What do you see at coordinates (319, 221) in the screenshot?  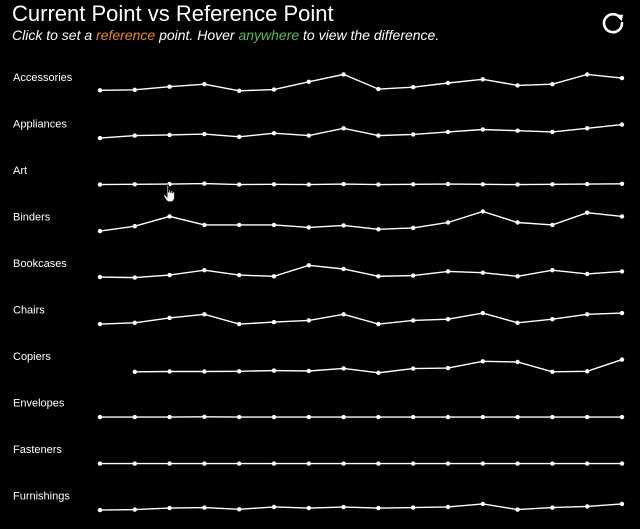 I see `series-row-binders: Binders` at bounding box center [319, 221].